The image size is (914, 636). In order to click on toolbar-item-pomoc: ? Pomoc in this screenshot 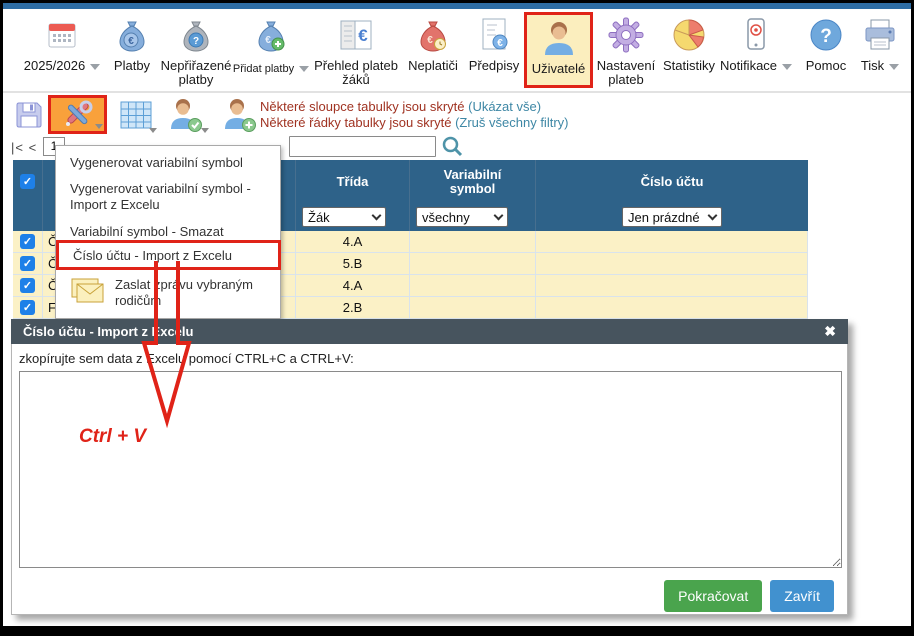, I will do `click(826, 52)`.